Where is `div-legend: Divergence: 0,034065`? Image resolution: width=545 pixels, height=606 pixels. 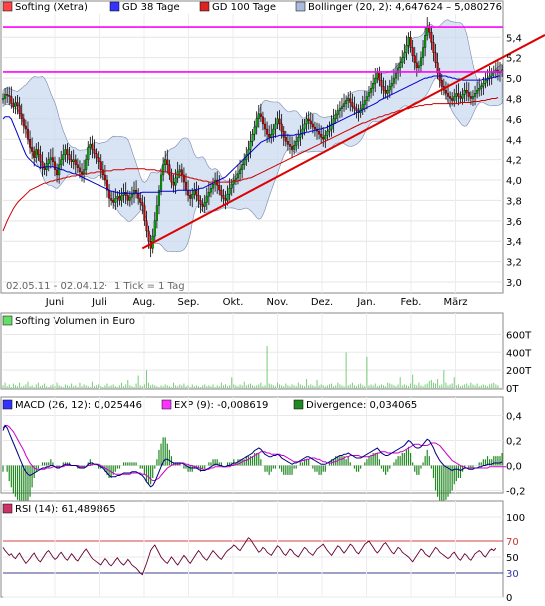
div-legend: Divergence: 0,034065 is located at coordinates (361, 405).